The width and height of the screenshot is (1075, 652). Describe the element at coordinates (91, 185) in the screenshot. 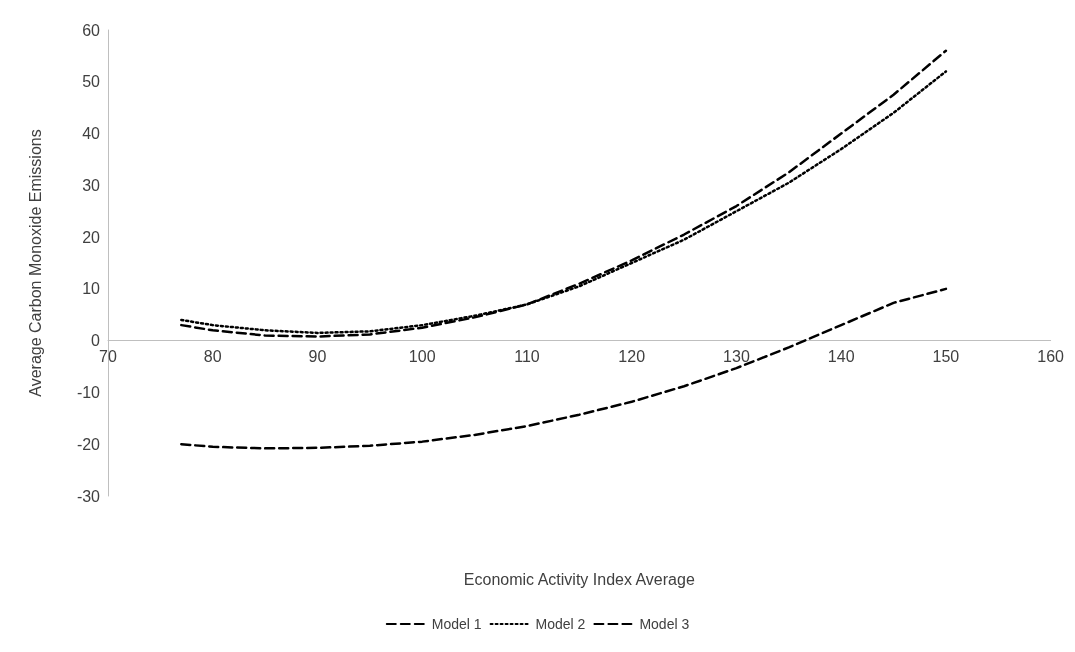

I see `y-tick-label: 30` at that location.